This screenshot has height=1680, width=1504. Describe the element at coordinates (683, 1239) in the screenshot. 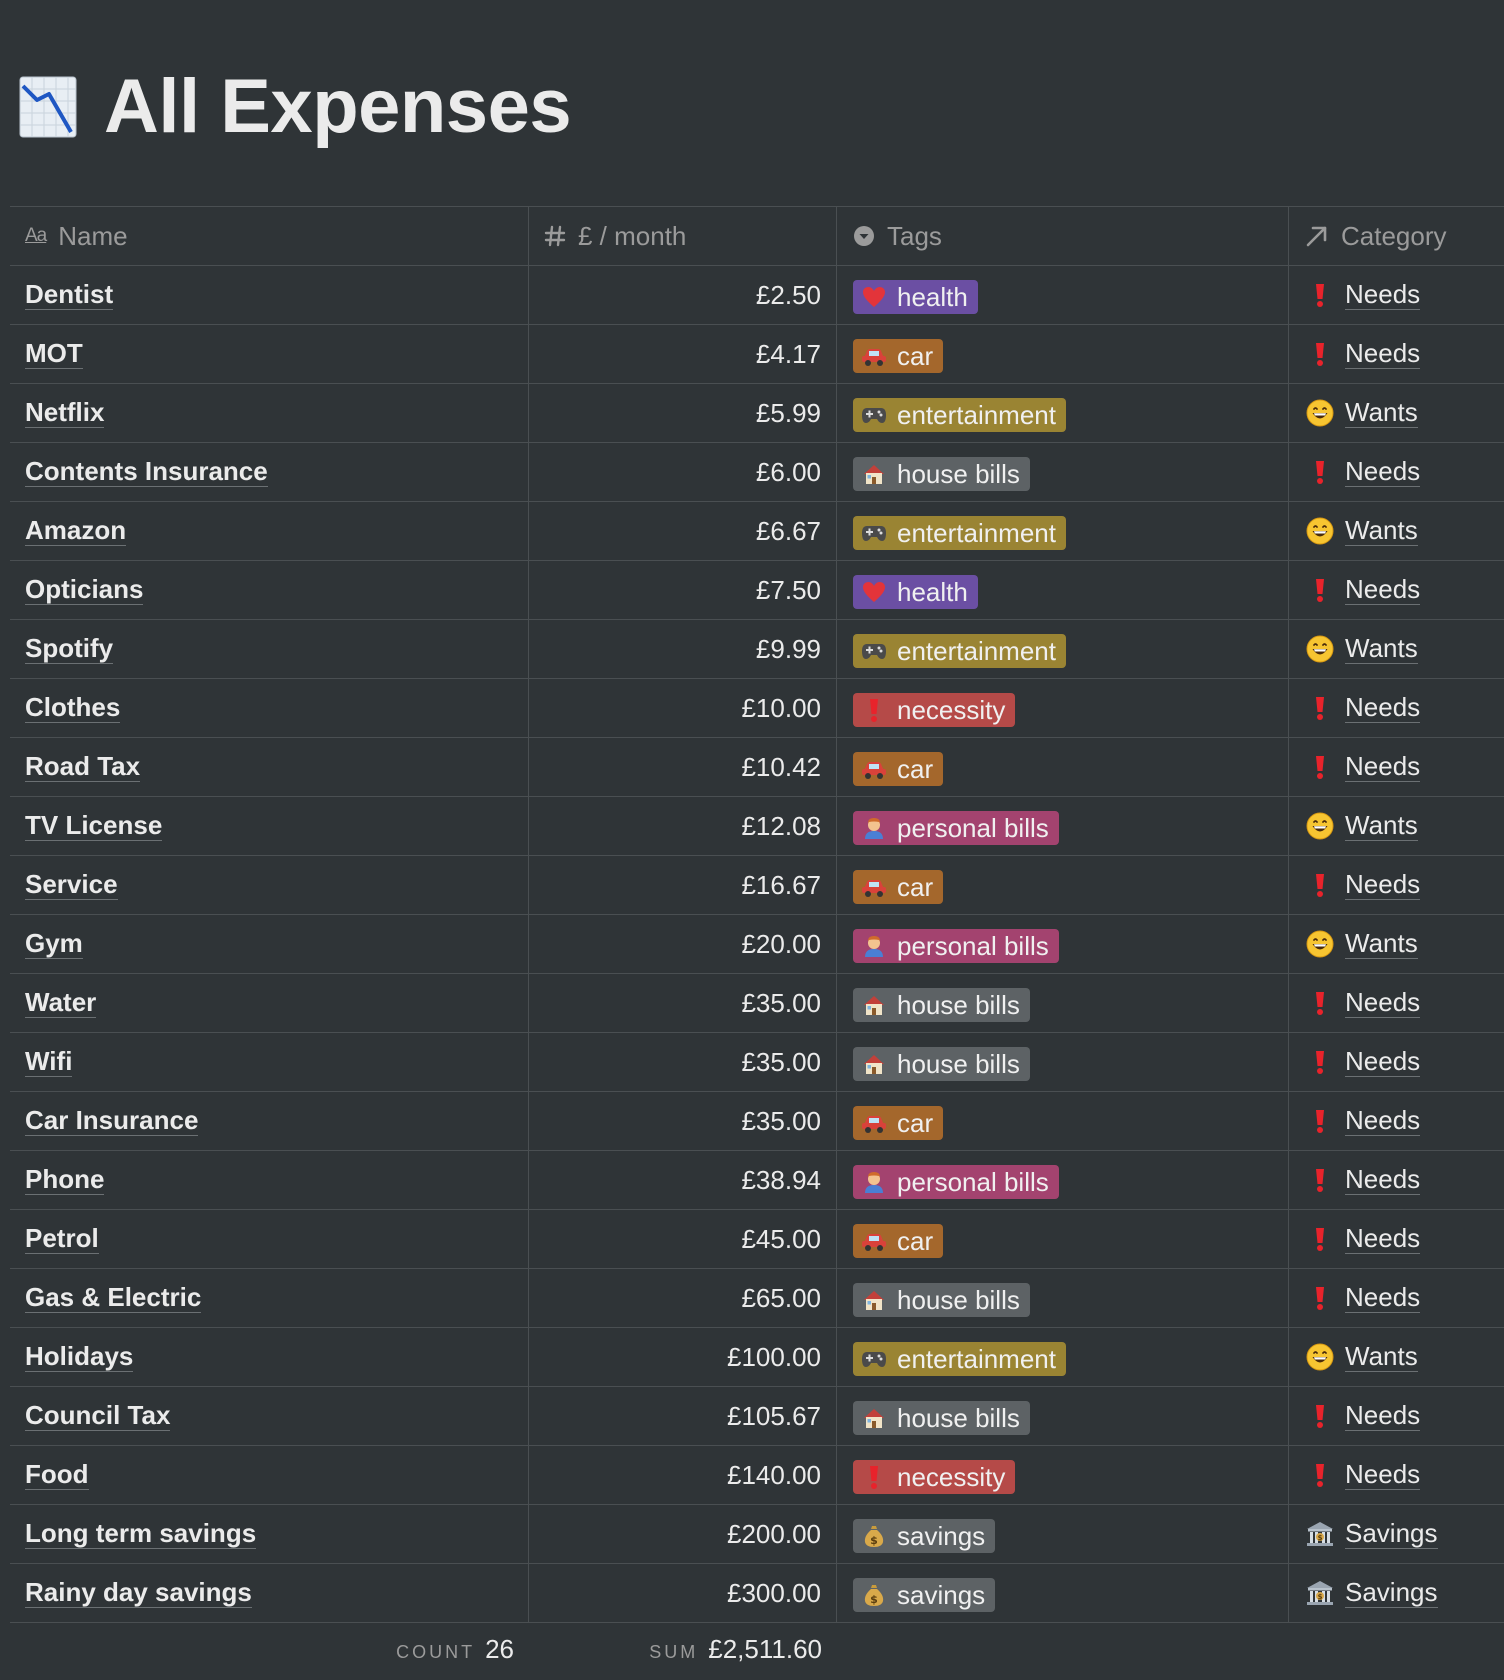

I see `price-cell: £45.00` at that location.